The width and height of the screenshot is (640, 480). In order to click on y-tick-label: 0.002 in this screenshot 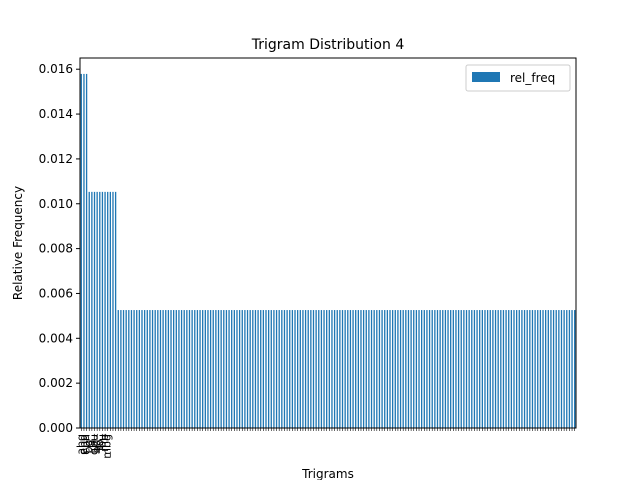, I will do `click(56, 383)`.